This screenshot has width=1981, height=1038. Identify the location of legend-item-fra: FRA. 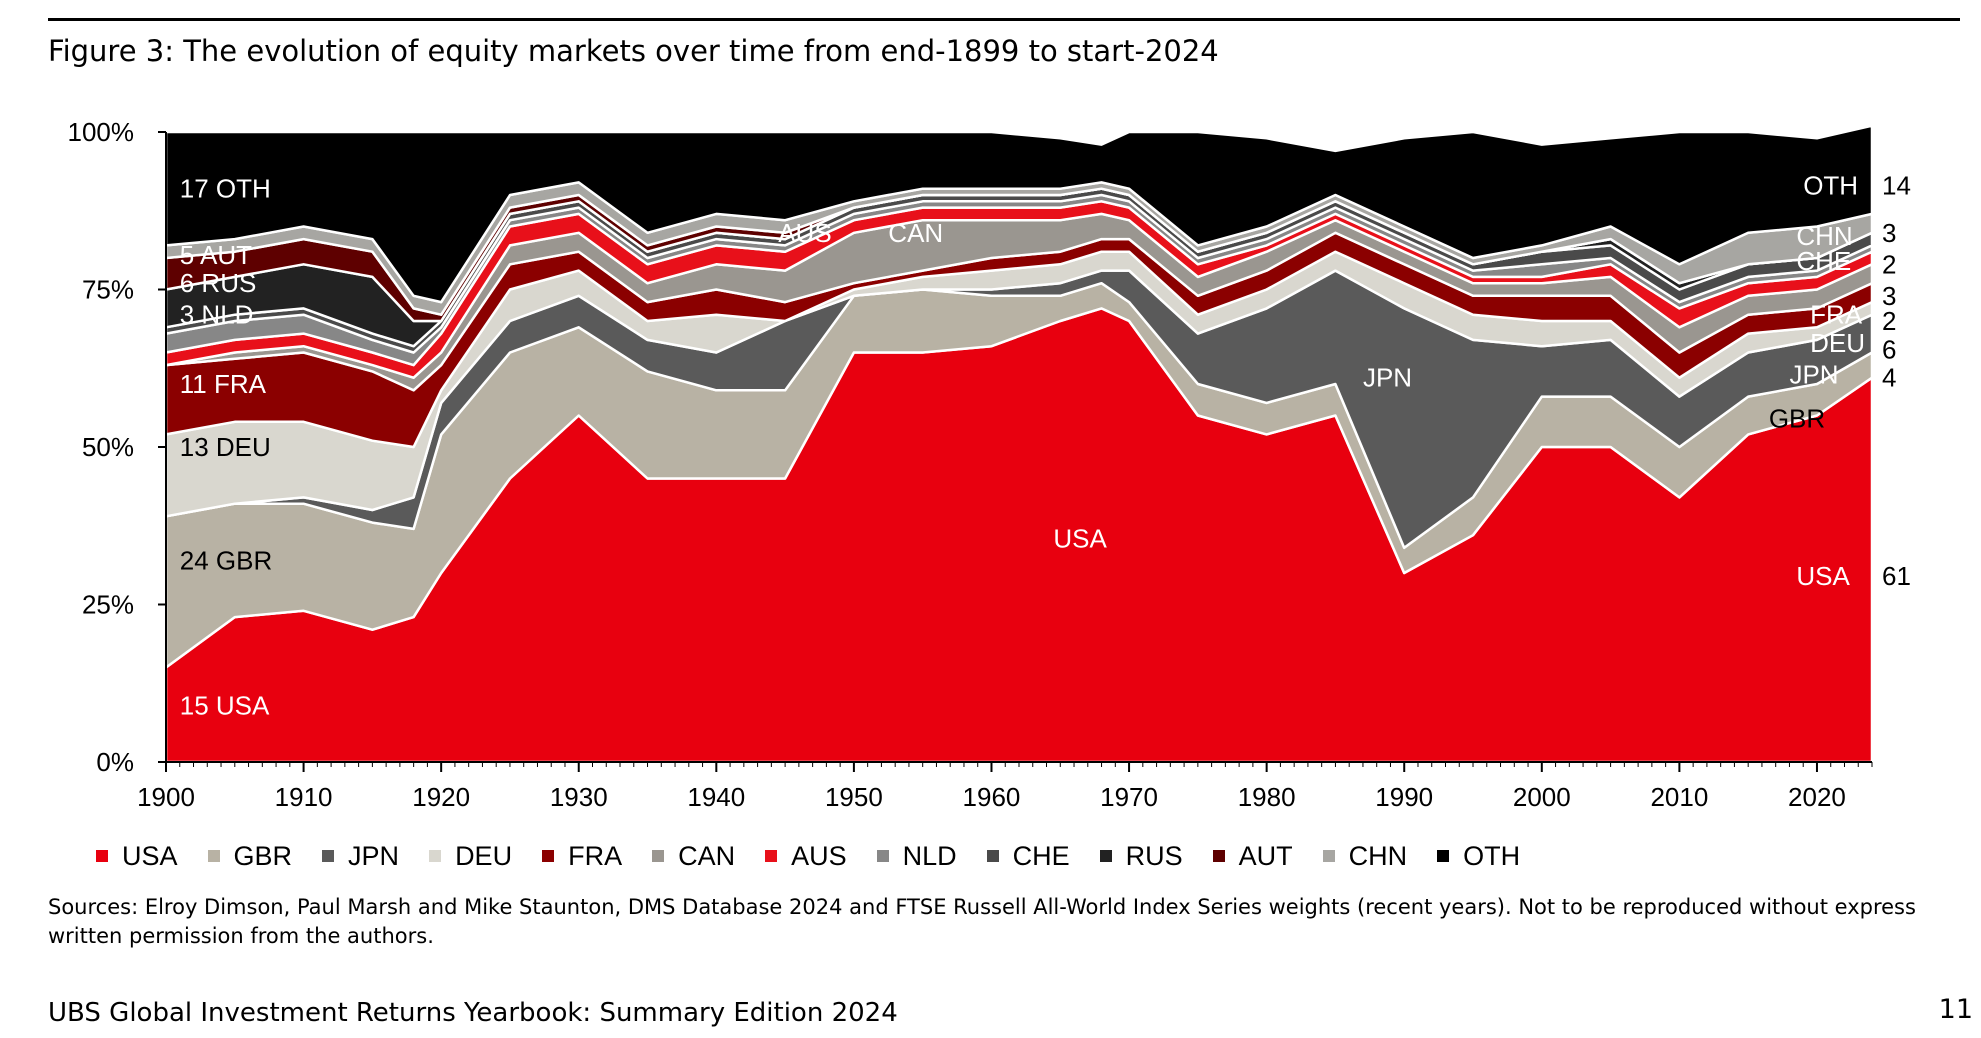
(582, 856).